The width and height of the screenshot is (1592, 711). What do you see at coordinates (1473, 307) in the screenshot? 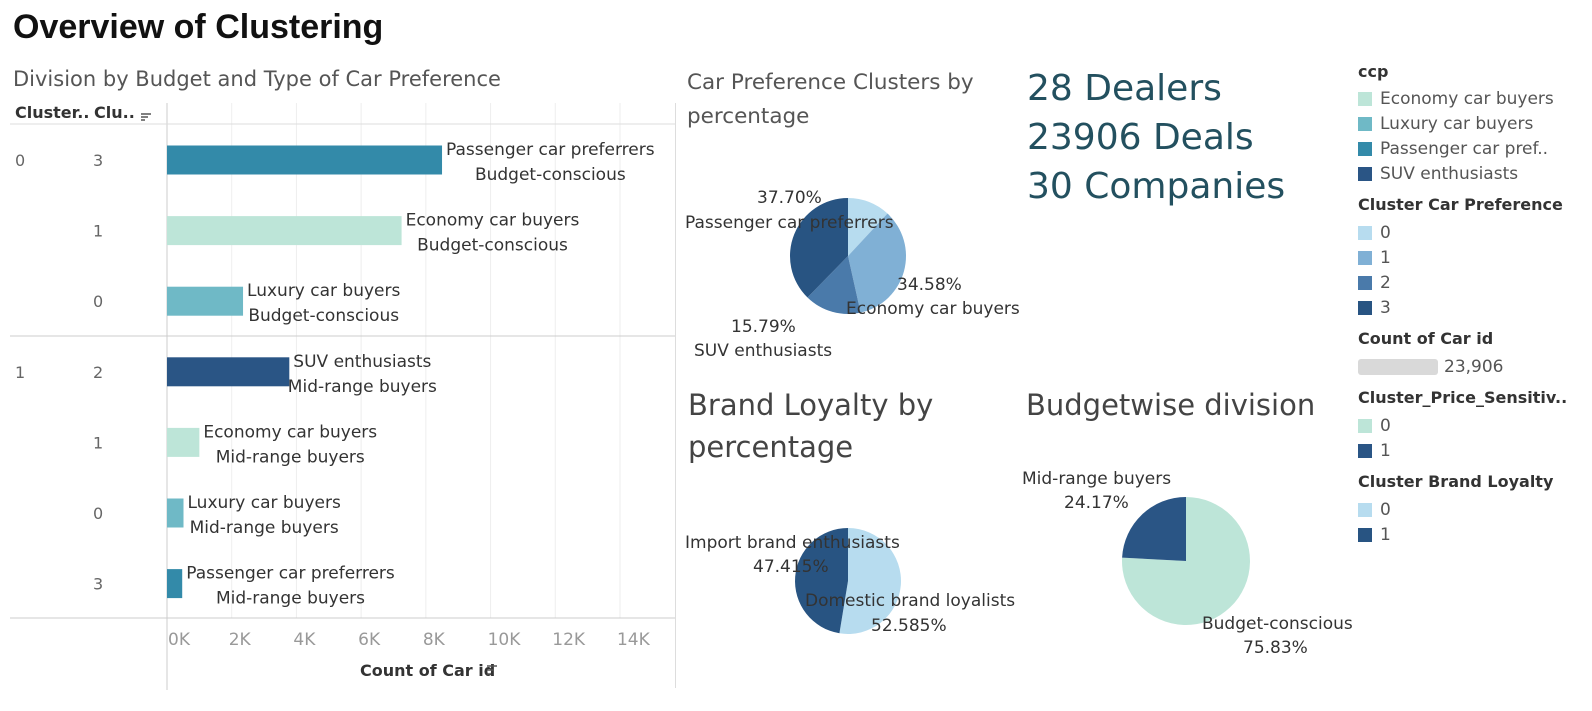
I see `legend-item: 3` at bounding box center [1473, 307].